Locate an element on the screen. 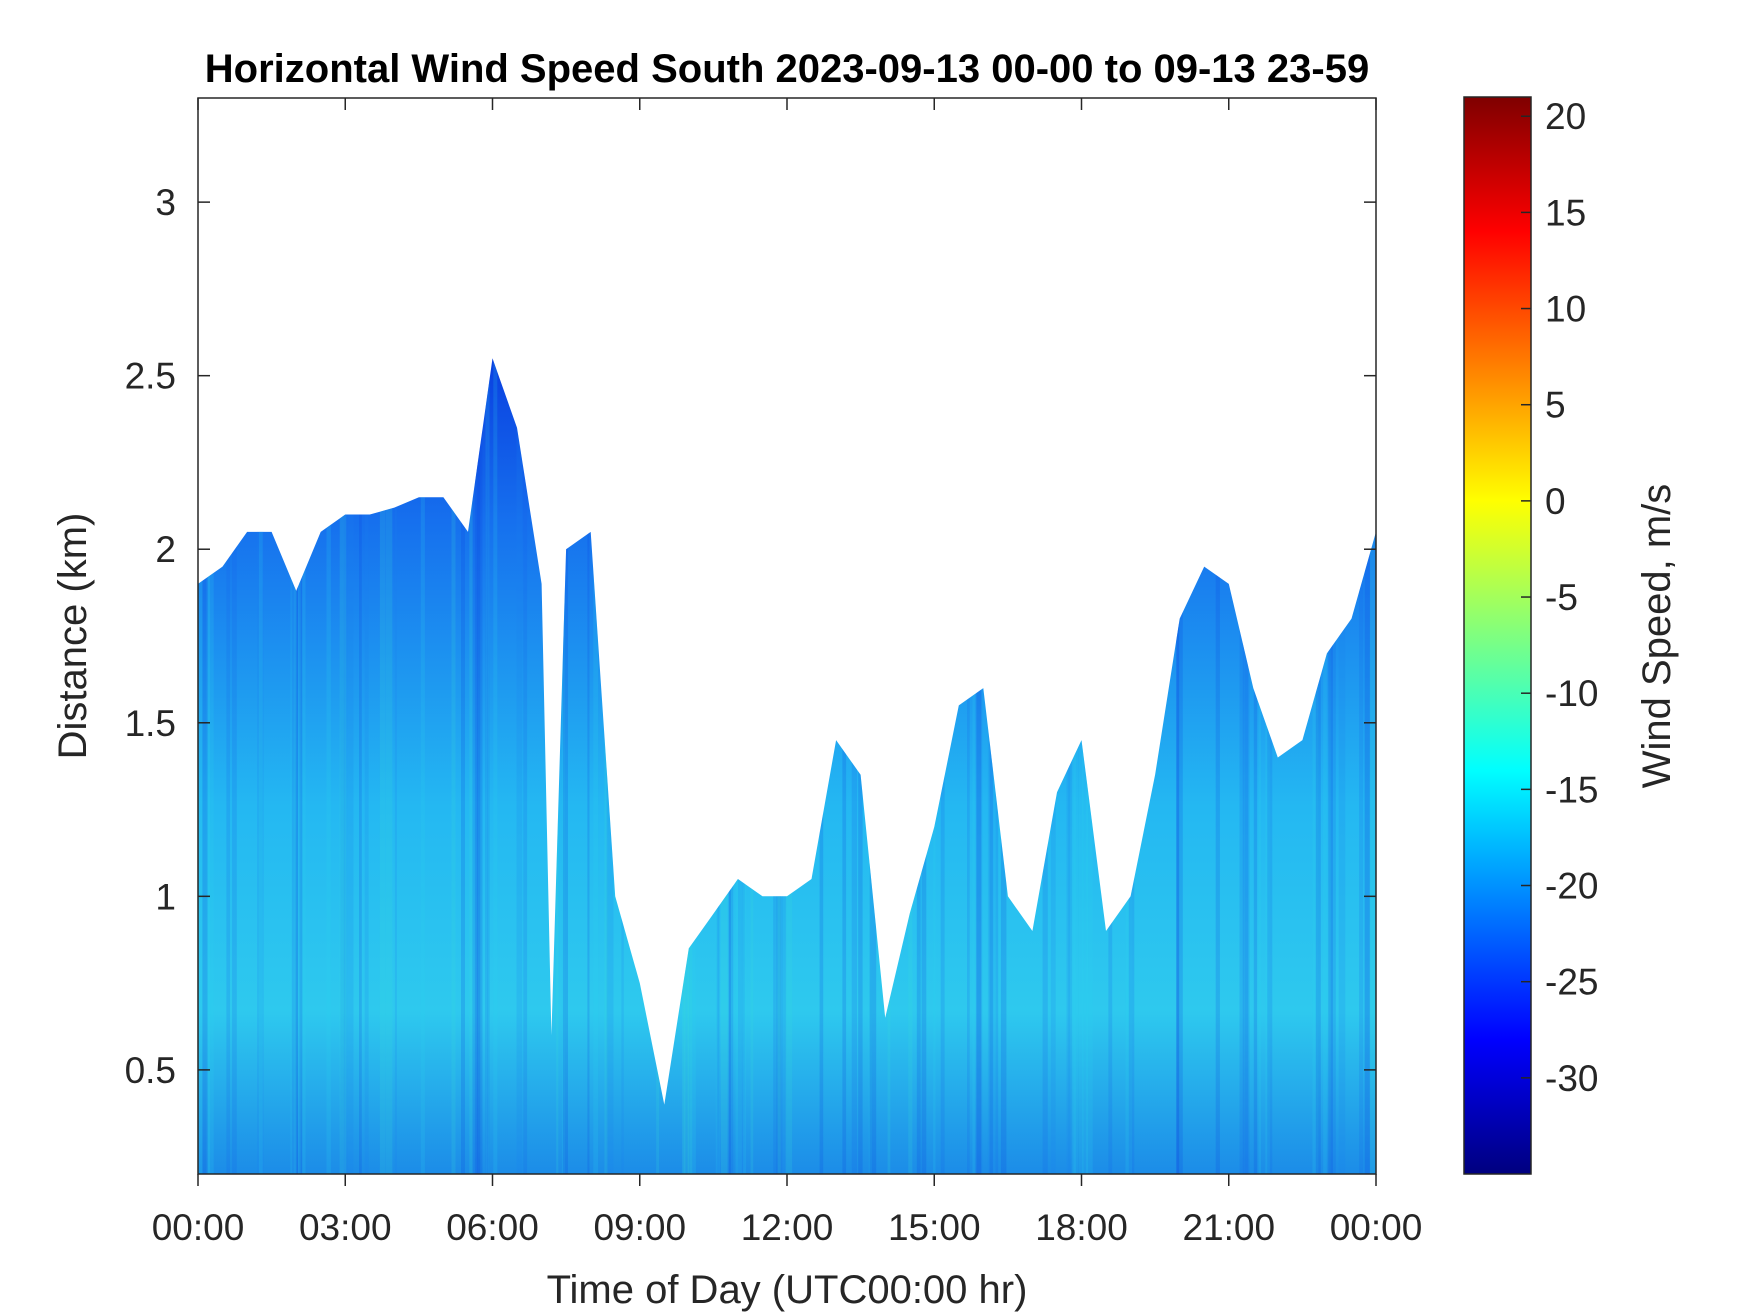 The height and width of the screenshot is (1313, 1750). x-tick-label: 21:00 is located at coordinates (1228, 1227).